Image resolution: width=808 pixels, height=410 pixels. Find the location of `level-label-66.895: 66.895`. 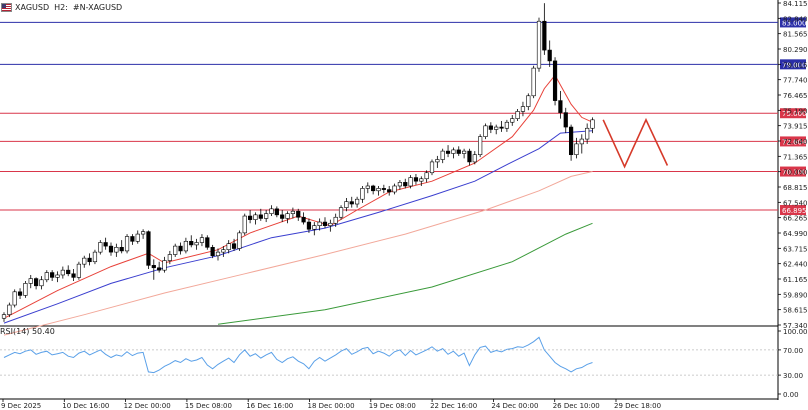

level-label-66.895: 66.895 is located at coordinates (794, 211).